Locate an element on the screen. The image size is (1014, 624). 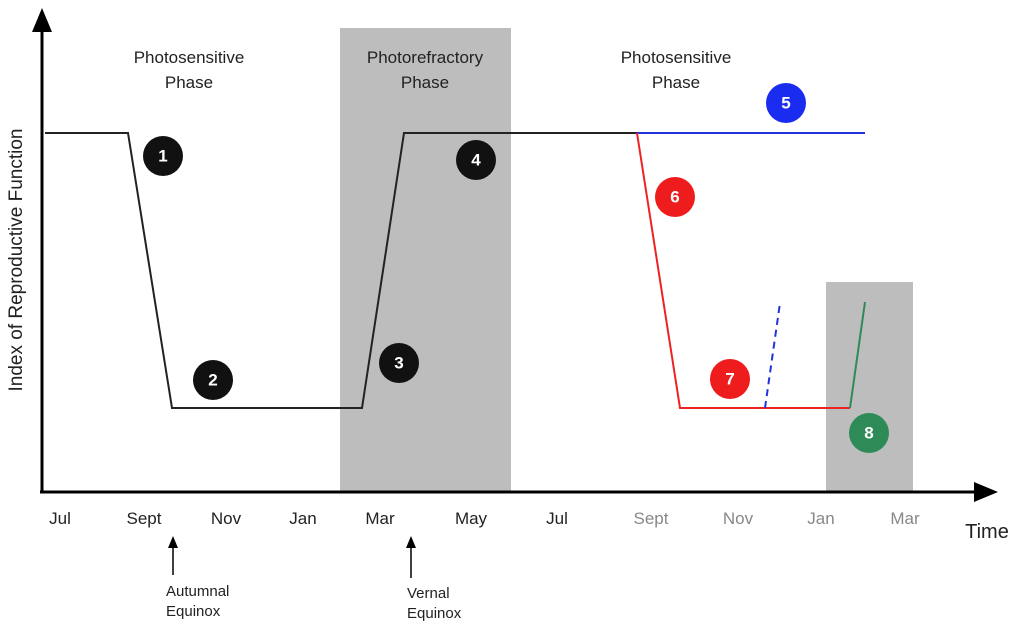
marker-label: 2 is located at coordinates (212, 380).